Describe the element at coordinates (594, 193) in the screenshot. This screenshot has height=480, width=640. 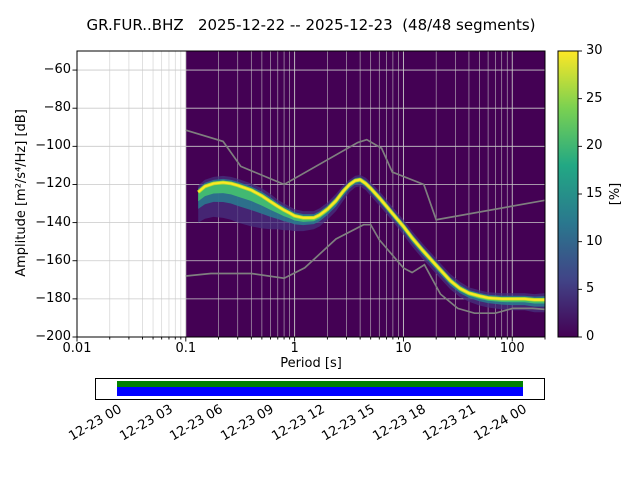
I see `colorbar-tick-label: 15` at that location.